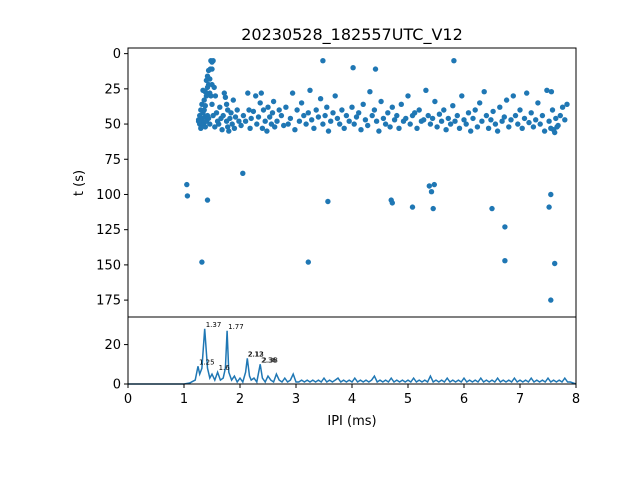 The height and width of the screenshot is (480, 640). What do you see at coordinates (351, 421) in the screenshot?
I see `histogram-x-axis-label: IPI (ms)` at bounding box center [351, 421].